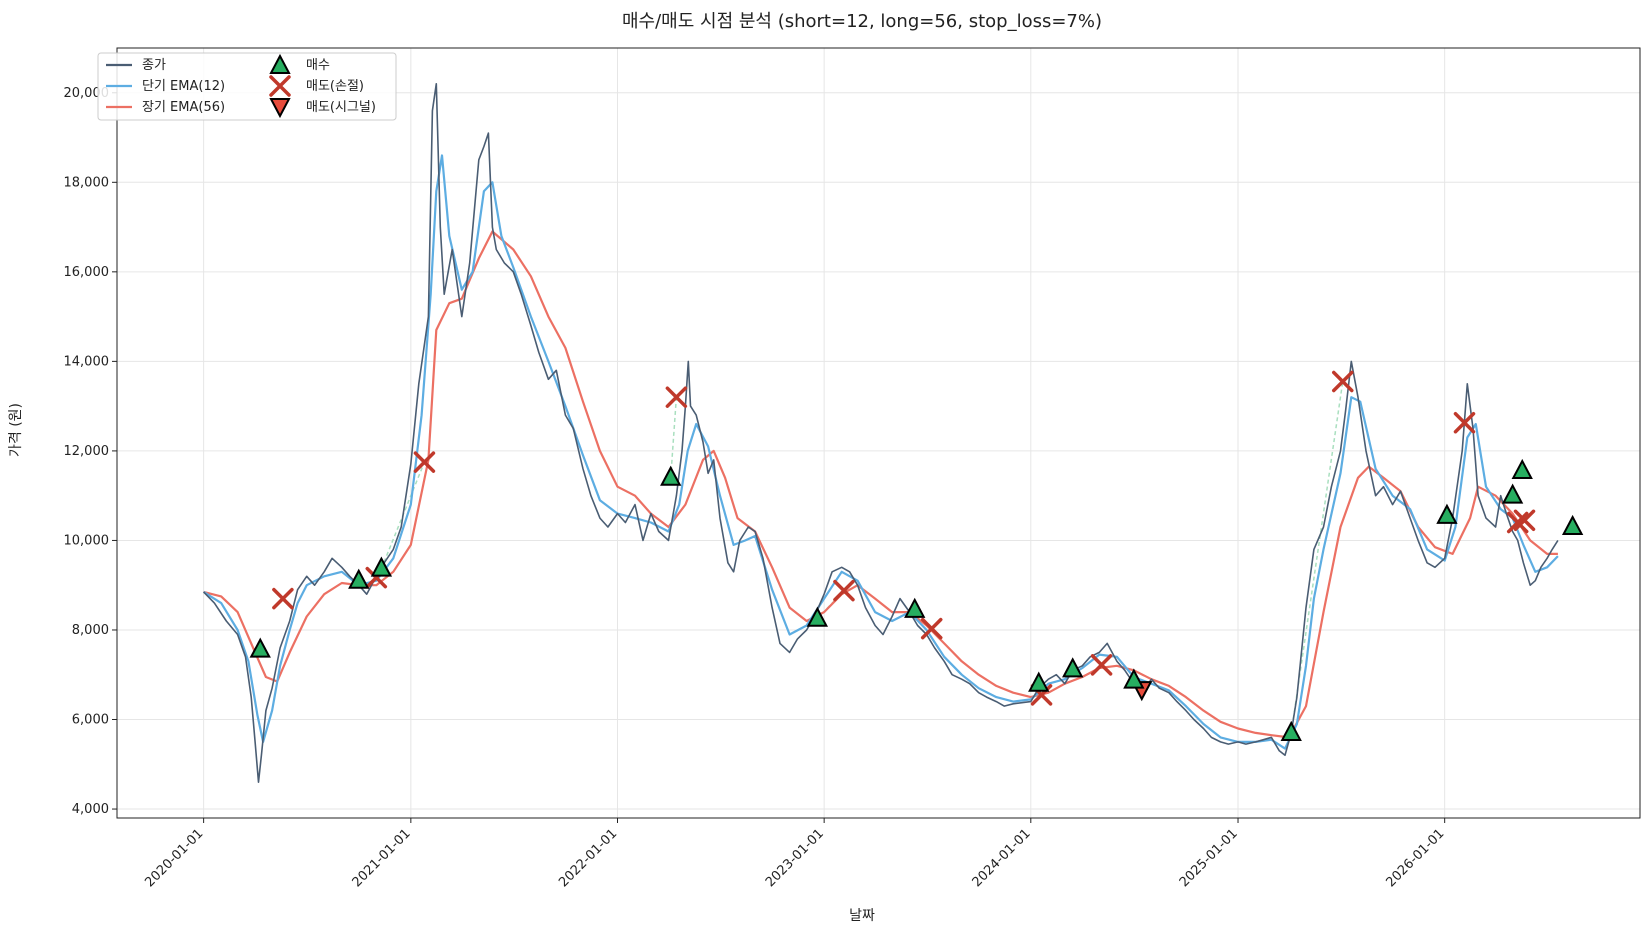  What do you see at coordinates (87, 182) in the screenshot?
I see `y-tick-label: 18,000` at bounding box center [87, 182].